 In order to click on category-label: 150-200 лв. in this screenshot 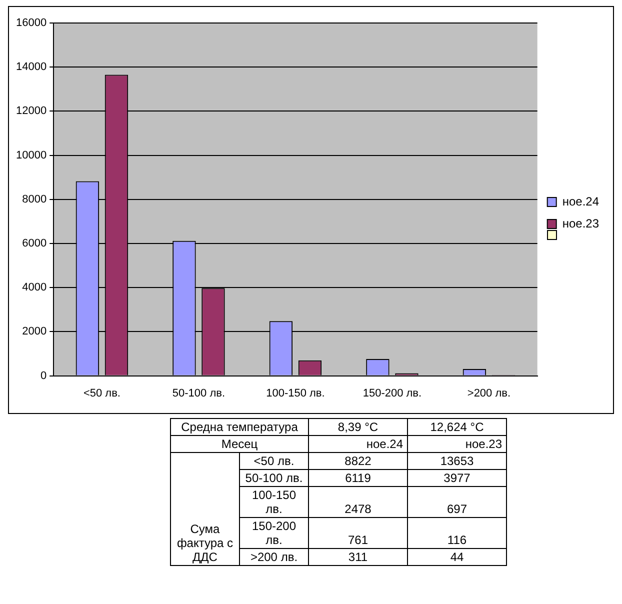, I will do `click(274, 533)`.